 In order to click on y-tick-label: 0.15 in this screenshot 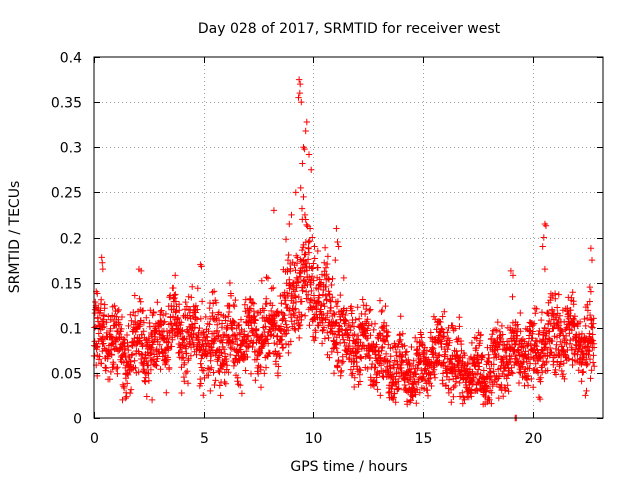, I will do `click(66, 285)`.